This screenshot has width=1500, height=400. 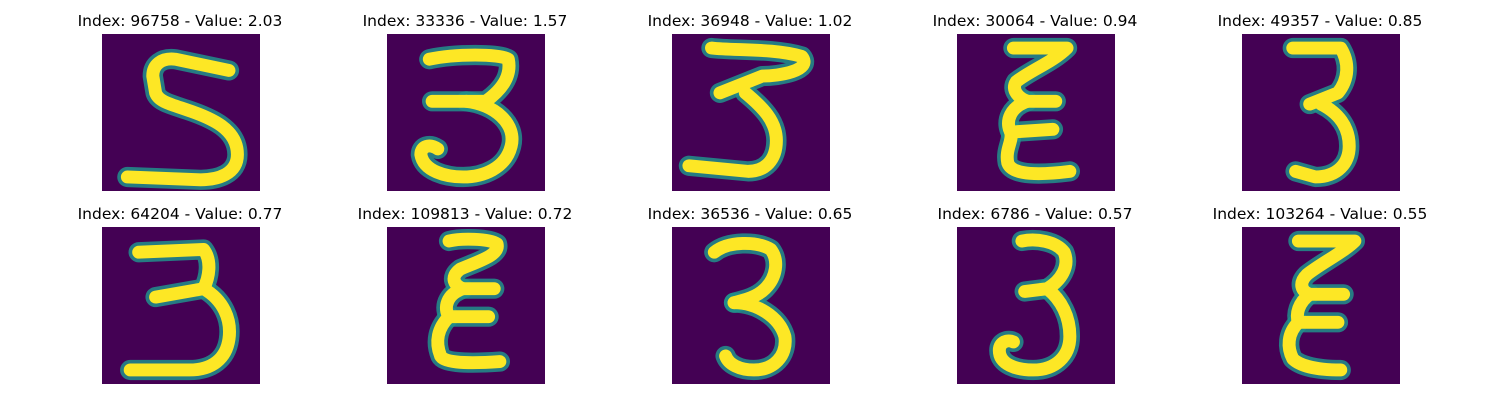 I want to click on panel-title: Index: 36948 - Value: 1.02, so click(x=750, y=21).